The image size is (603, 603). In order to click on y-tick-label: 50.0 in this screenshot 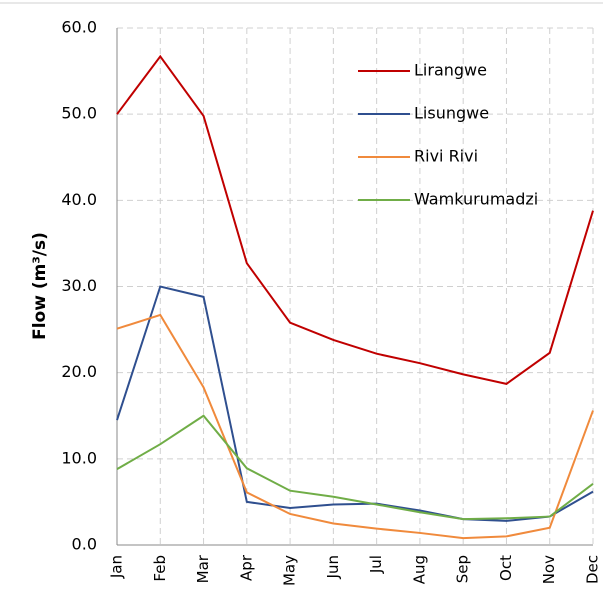, I will do `click(79, 113)`.